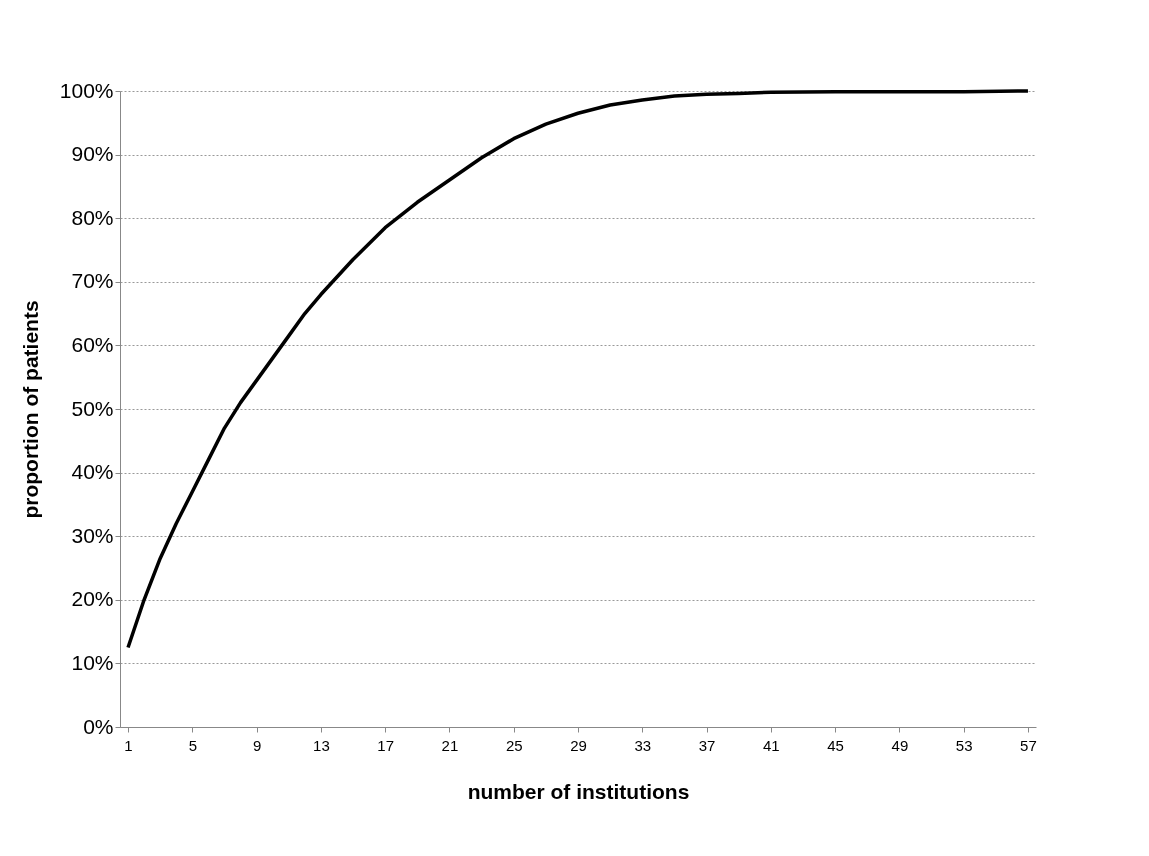  I want to click on y-tick-label: 70%, so click(92, 281).